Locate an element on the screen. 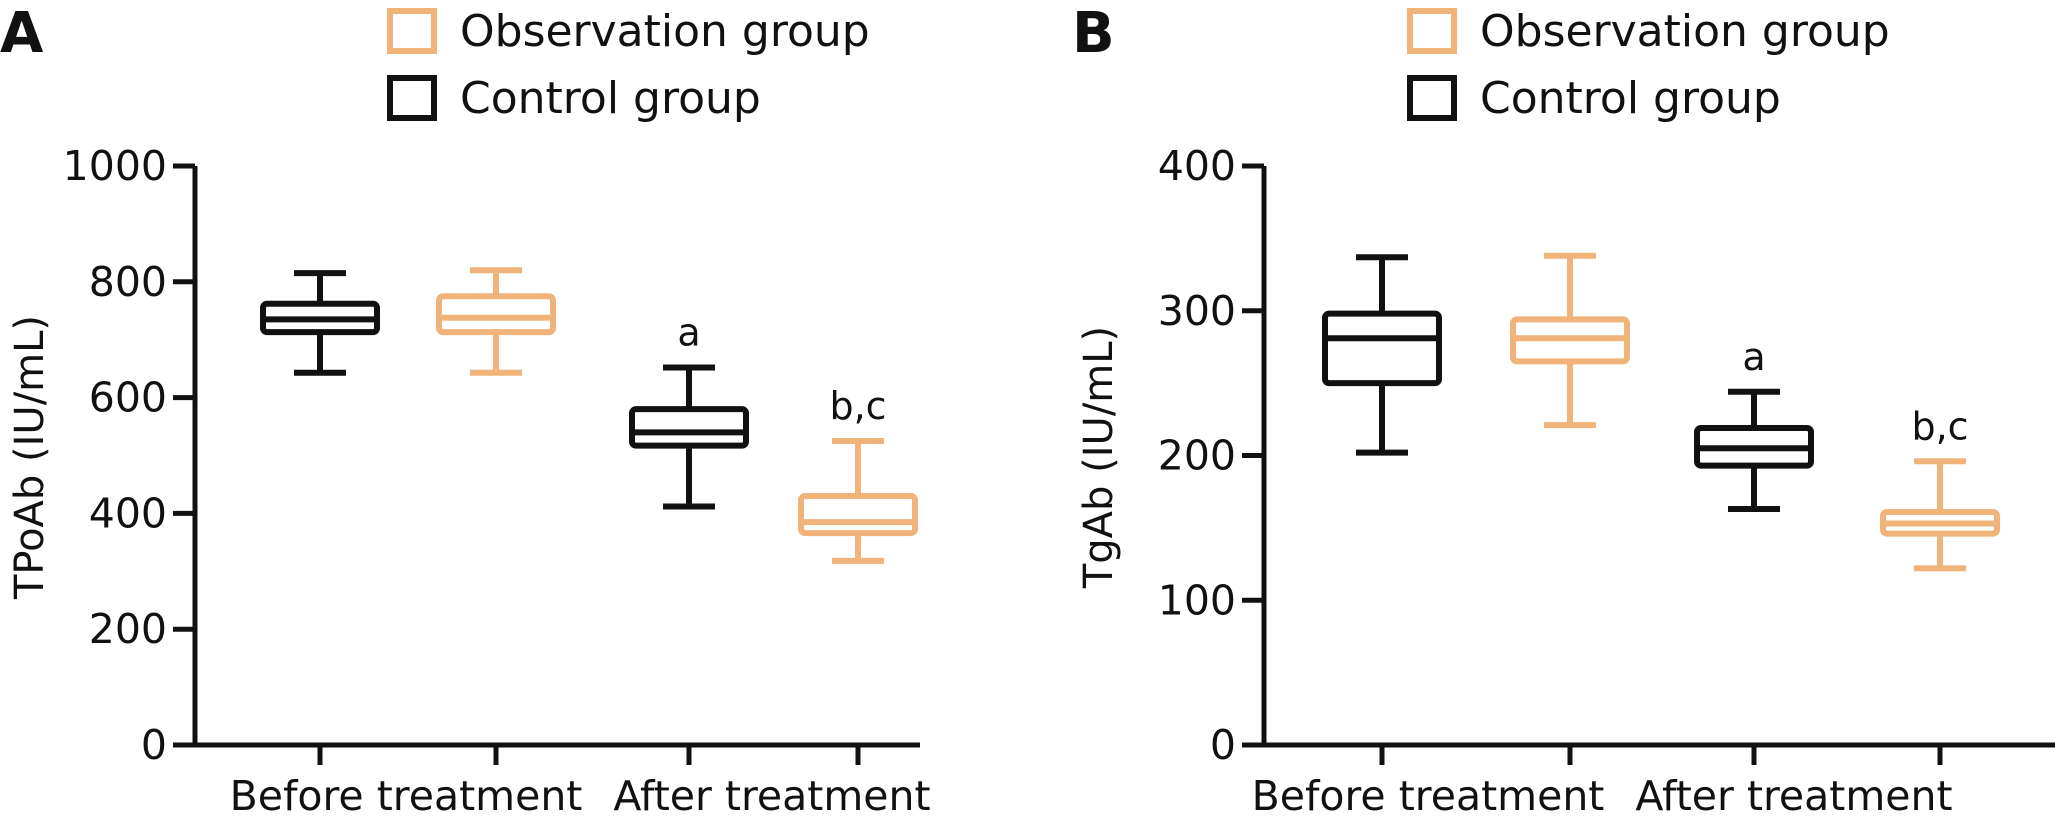 The width and height of the screenshot is (2055, 818). panel-a-annotation-control: a is located at coordinates (688, 332).